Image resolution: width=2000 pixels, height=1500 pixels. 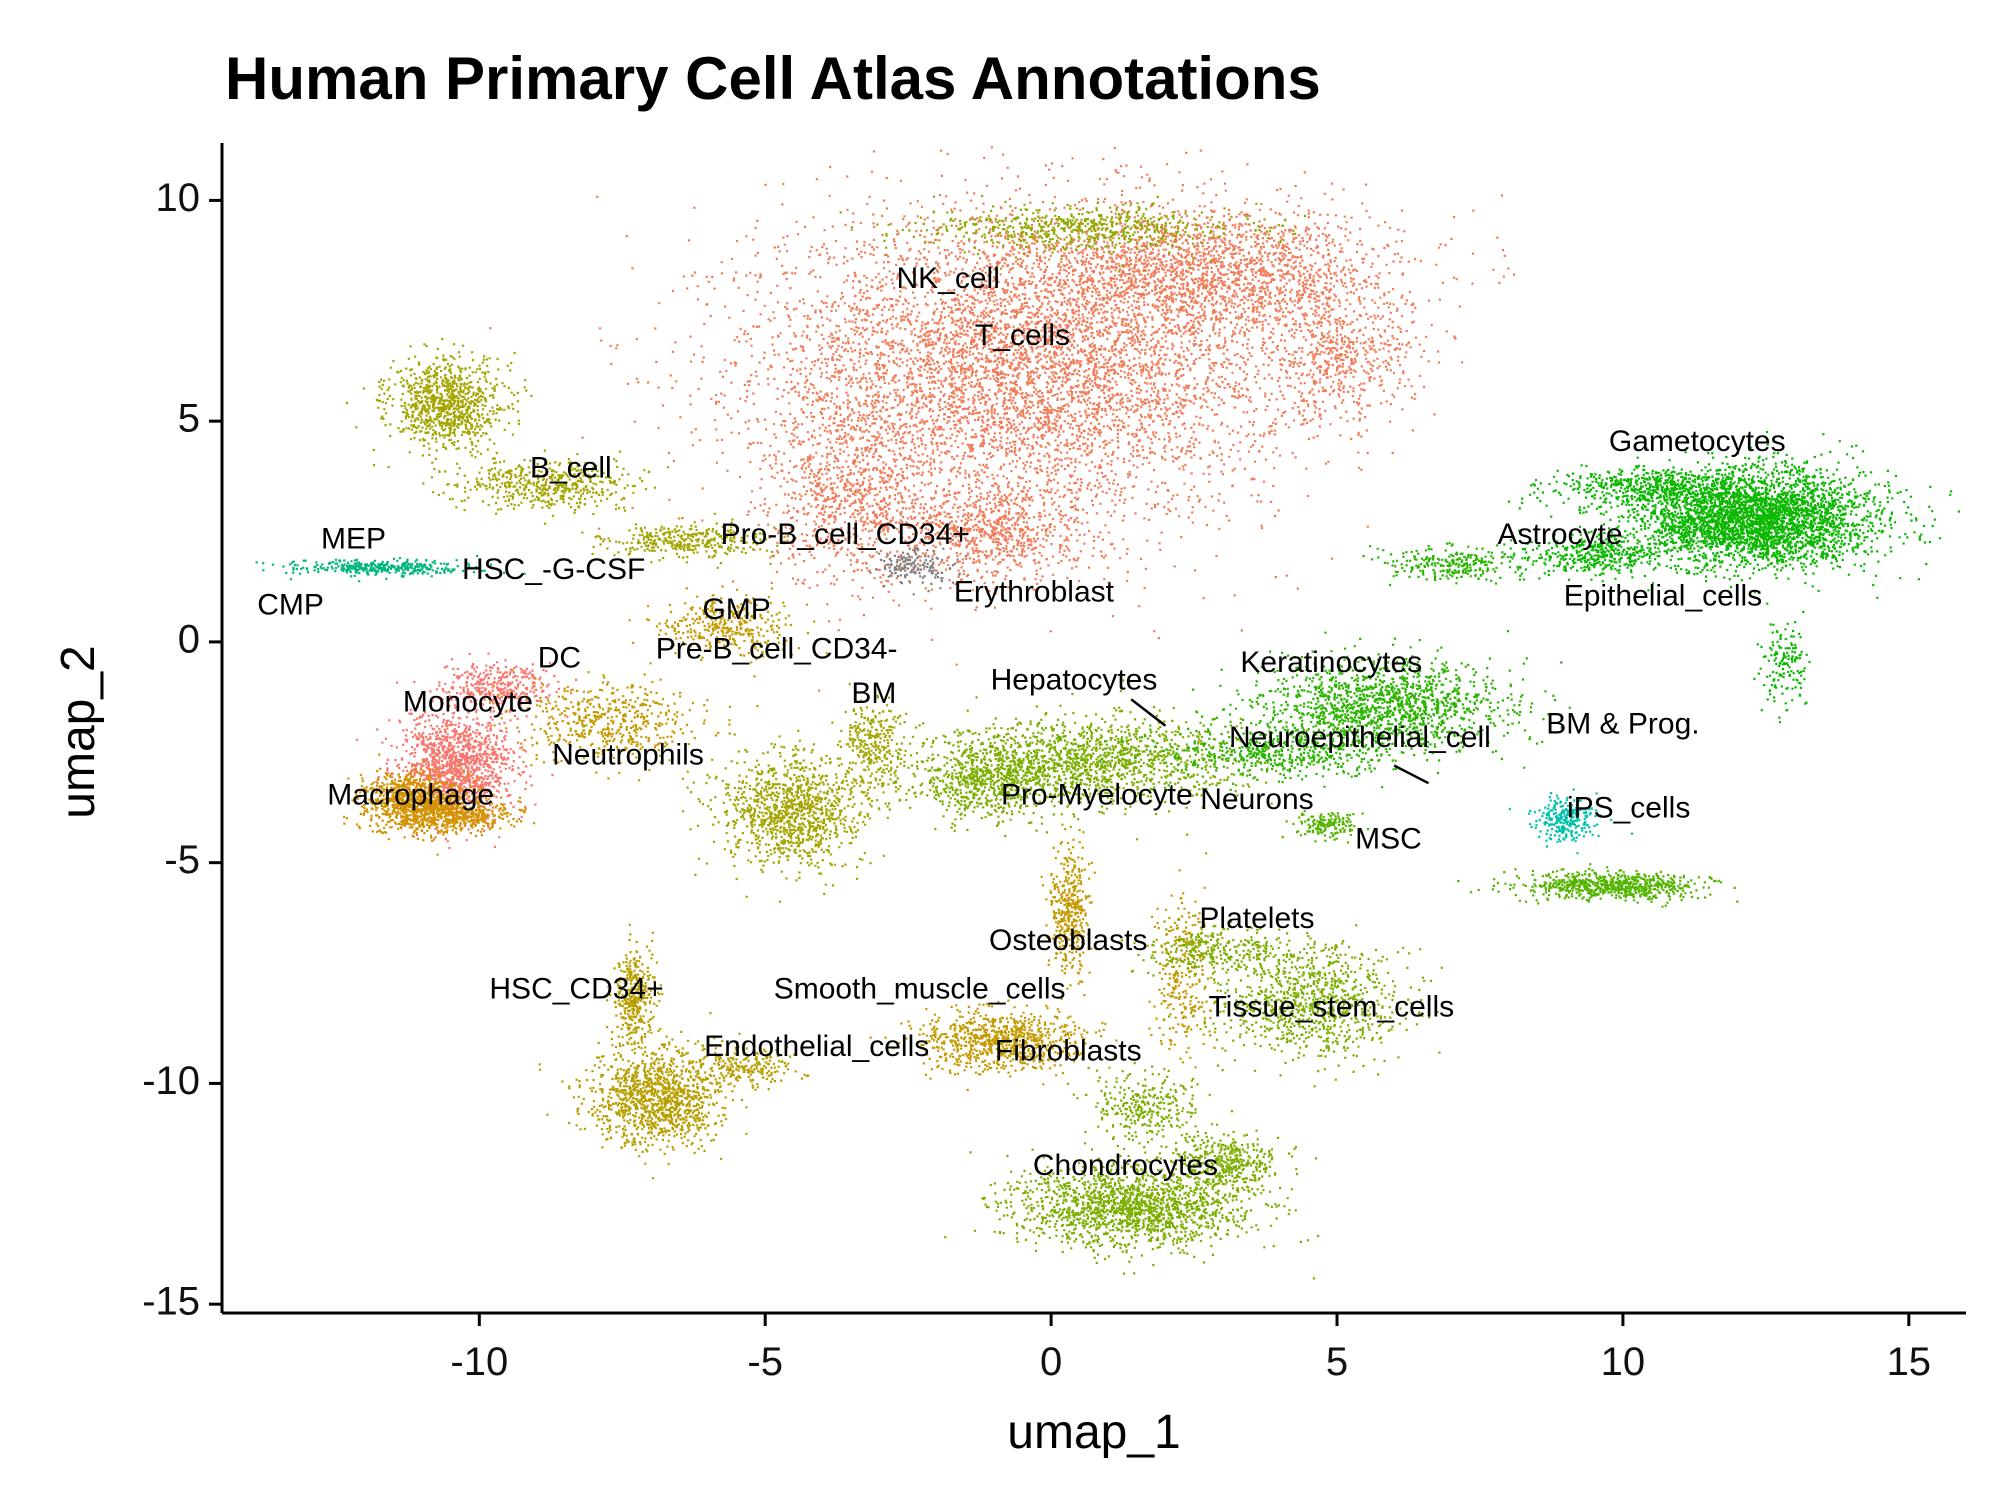 I want to click on cluster-points-tissue-stem-cells, so click(x=1281, y=1001).